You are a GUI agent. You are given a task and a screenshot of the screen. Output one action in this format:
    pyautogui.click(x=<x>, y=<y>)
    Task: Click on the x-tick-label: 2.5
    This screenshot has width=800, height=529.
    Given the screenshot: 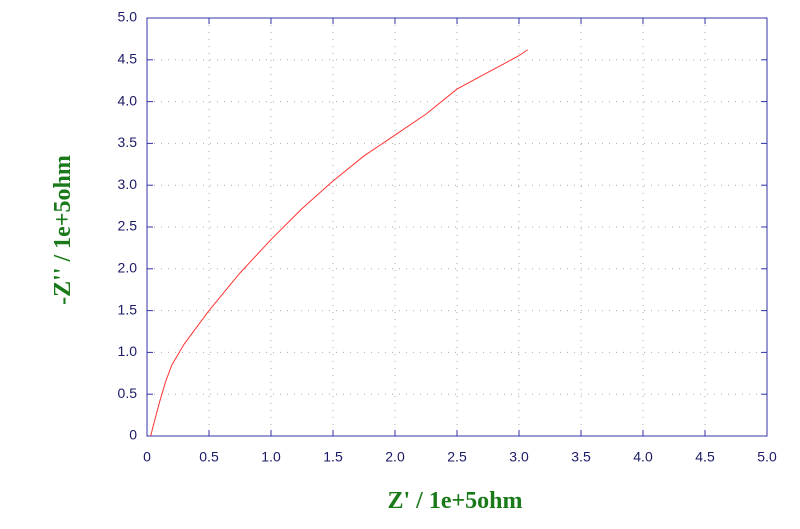 What is the action you would take?
    pyautogui.click(x=457, y=457)
    